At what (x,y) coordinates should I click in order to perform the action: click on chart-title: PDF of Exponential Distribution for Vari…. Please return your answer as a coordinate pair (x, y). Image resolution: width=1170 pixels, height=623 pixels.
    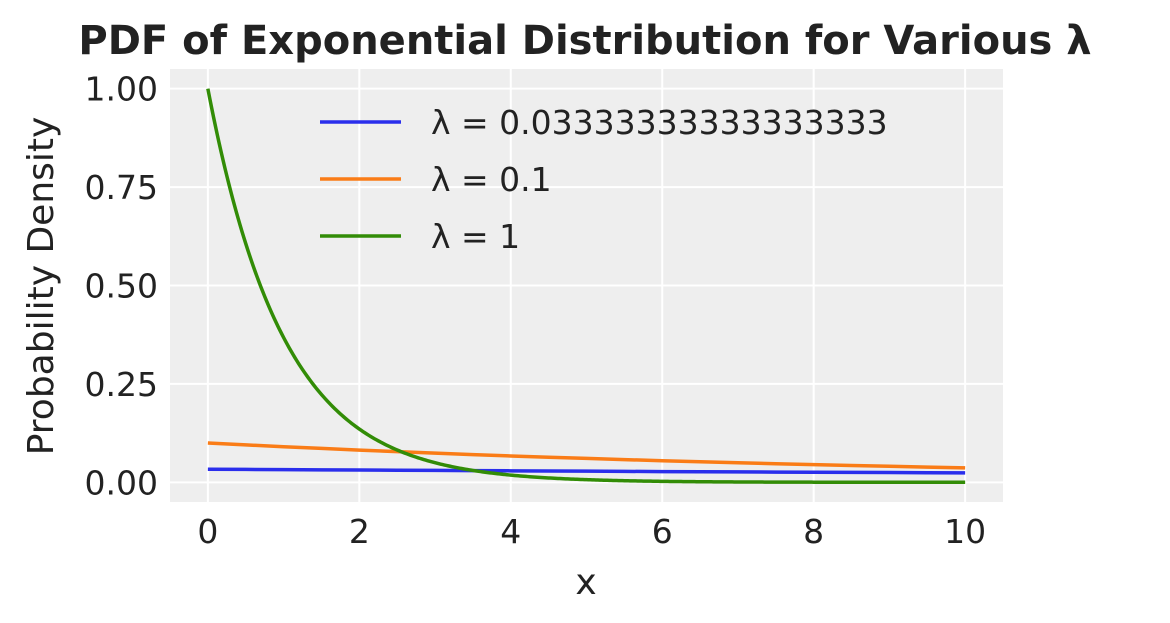
    Looking at the image, I should click on (584, 41).